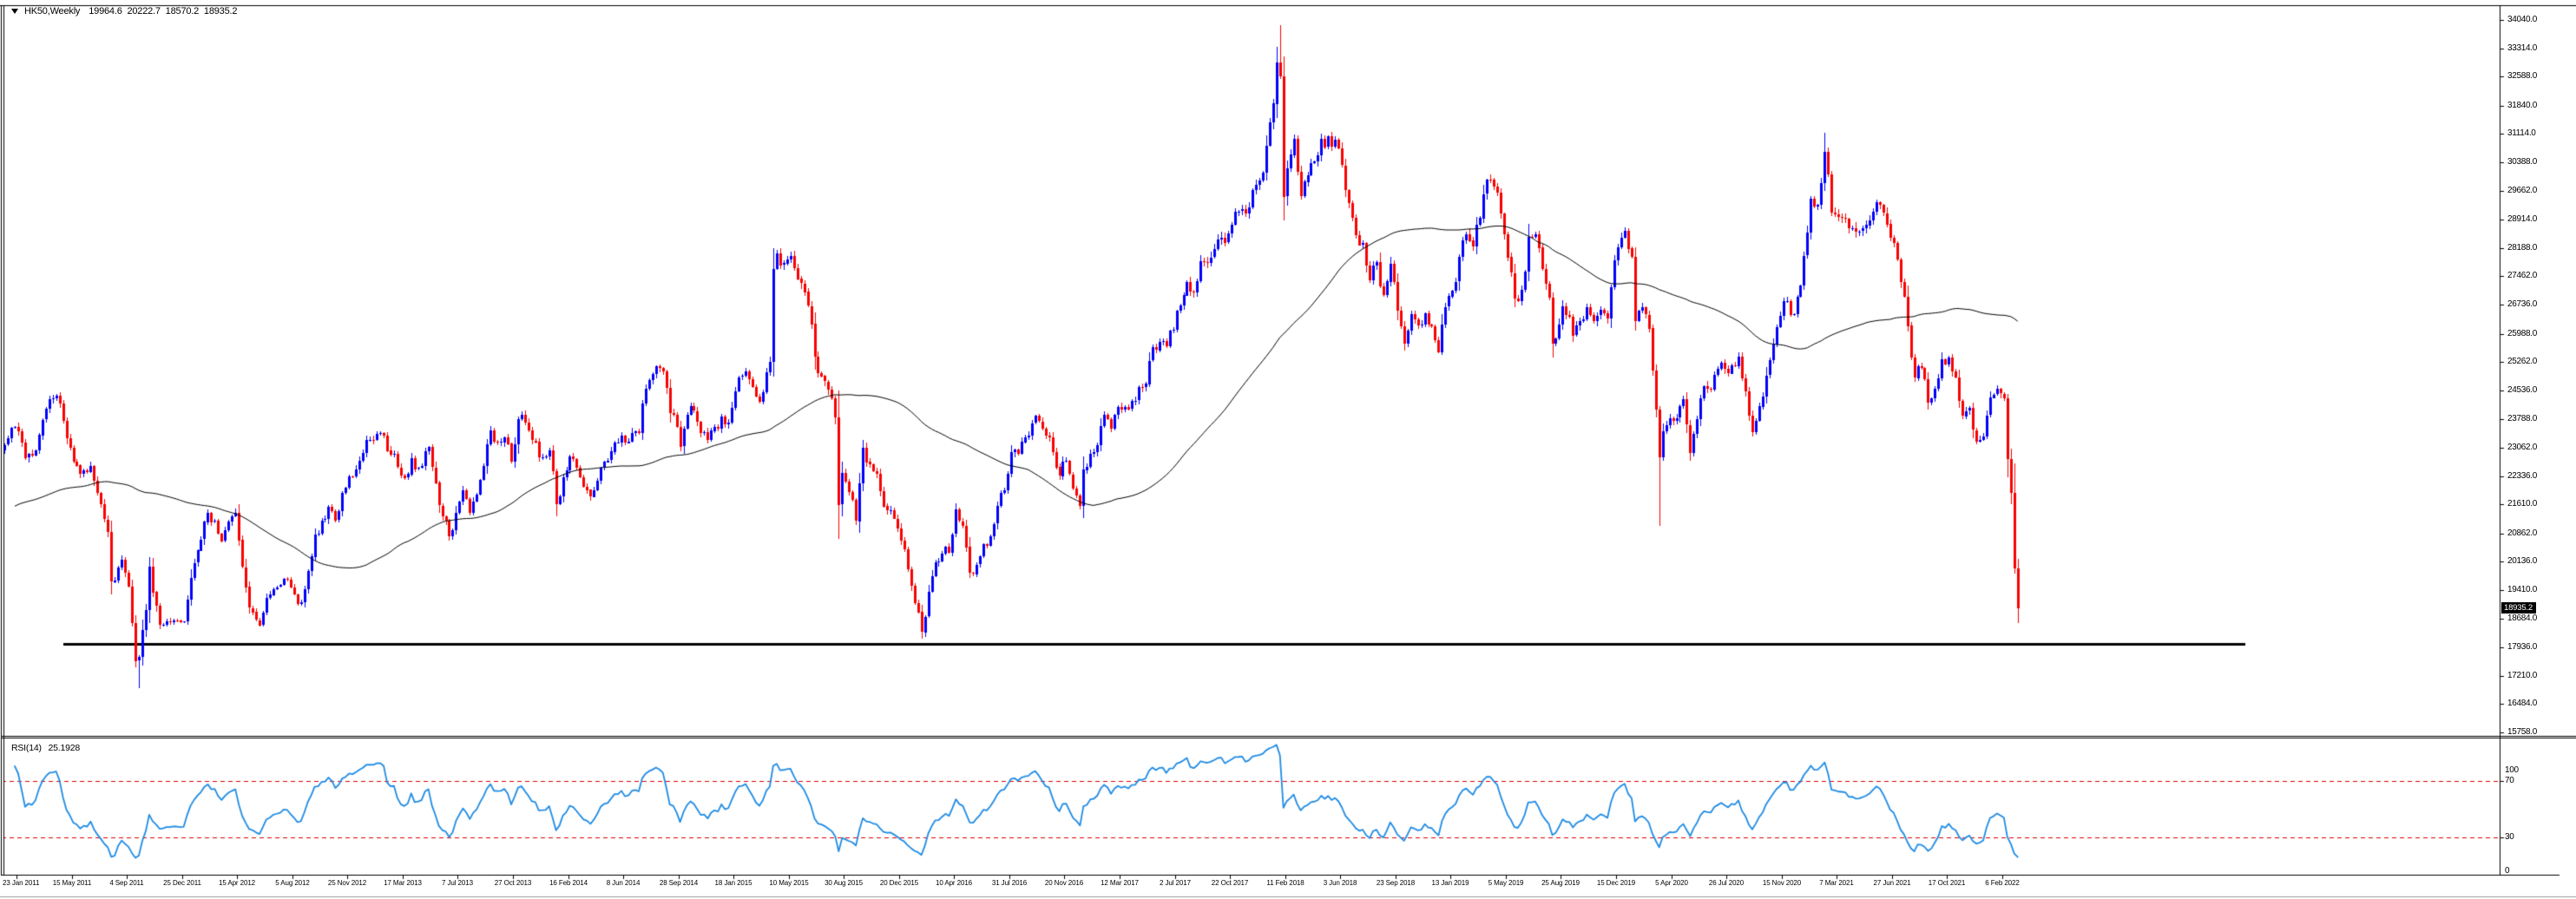 This screenshot has height=899, width=2576. Describe the element at coordinates (347, 883) in the screenshot. I see `time-label: 25 Nov 2012` at that location.